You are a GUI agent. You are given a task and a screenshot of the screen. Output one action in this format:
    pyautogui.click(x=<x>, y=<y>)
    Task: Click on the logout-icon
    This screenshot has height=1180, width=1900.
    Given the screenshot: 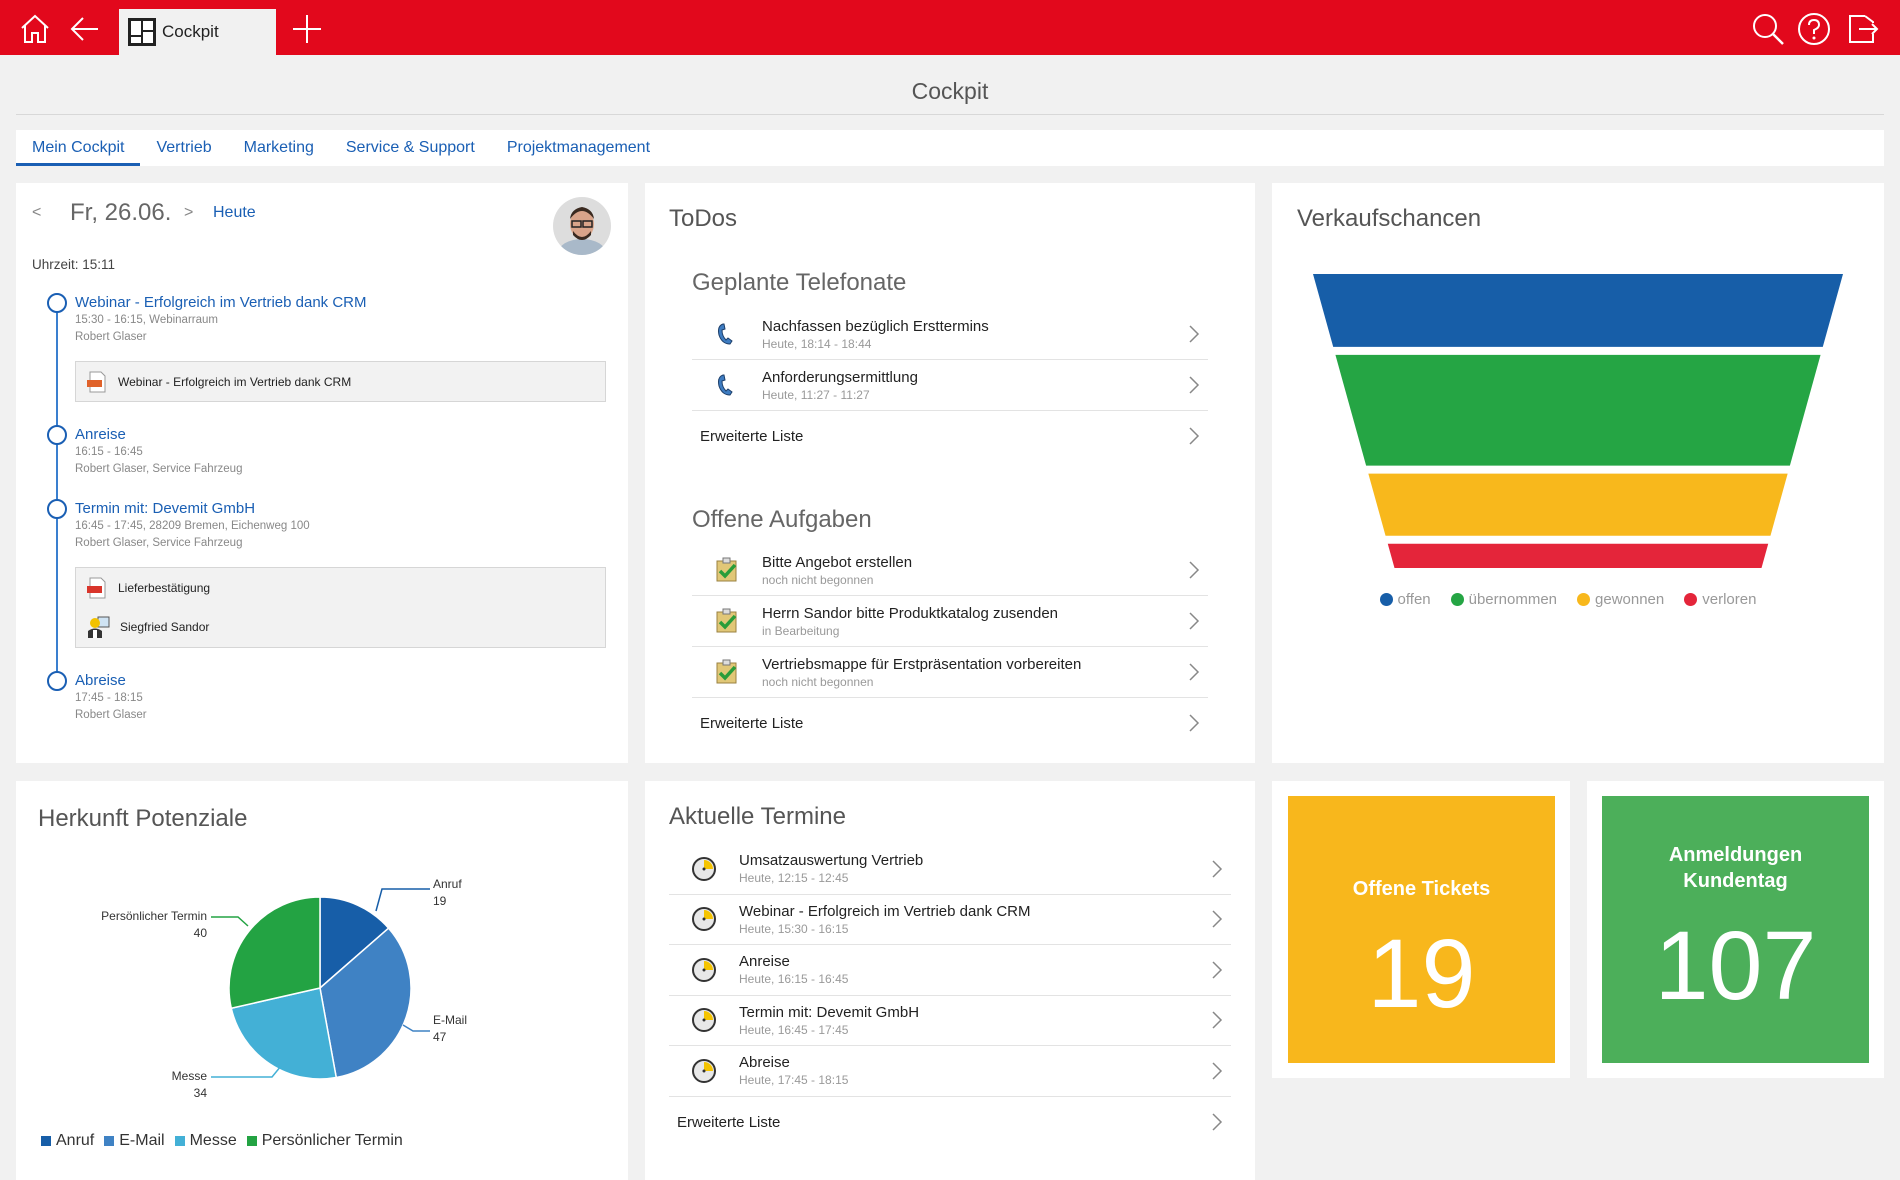 What is the action you would take?
    pyautogui.click(x=1862, y=29)
    